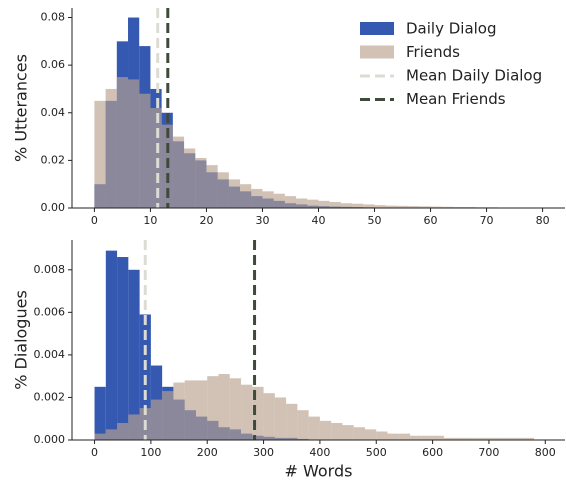 The height and width of the screenshot is (482, 566). What do you see at coordinates (50, 269) in the screenshot?
I see `y-tick-label: 0.008` at bounding box center [50, 269].